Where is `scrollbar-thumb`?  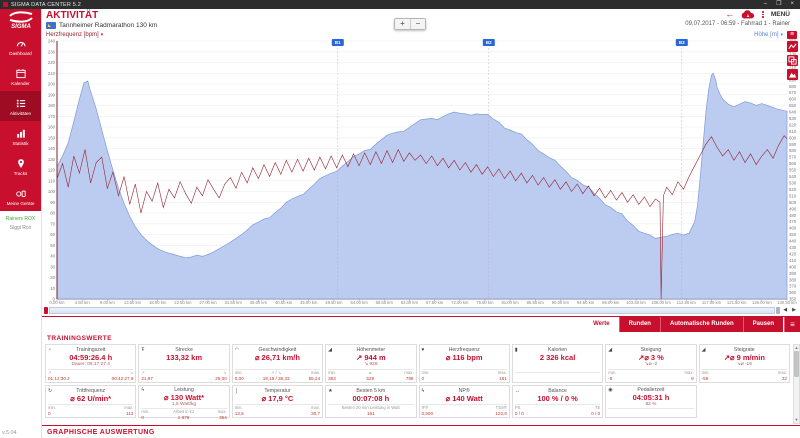
scrollbar-thumb is located at coordinates (796, 364).